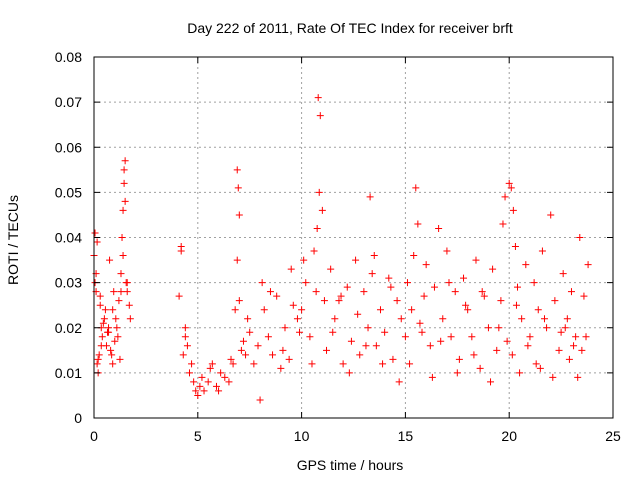  I want to click on x-tick-label: 25, so click(613, 436).